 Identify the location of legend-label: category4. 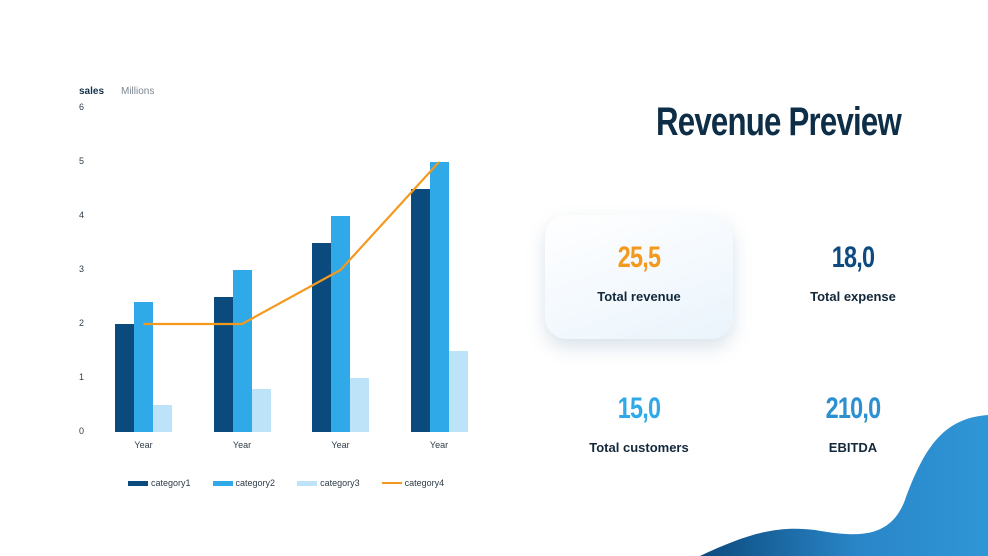
(424, 483).